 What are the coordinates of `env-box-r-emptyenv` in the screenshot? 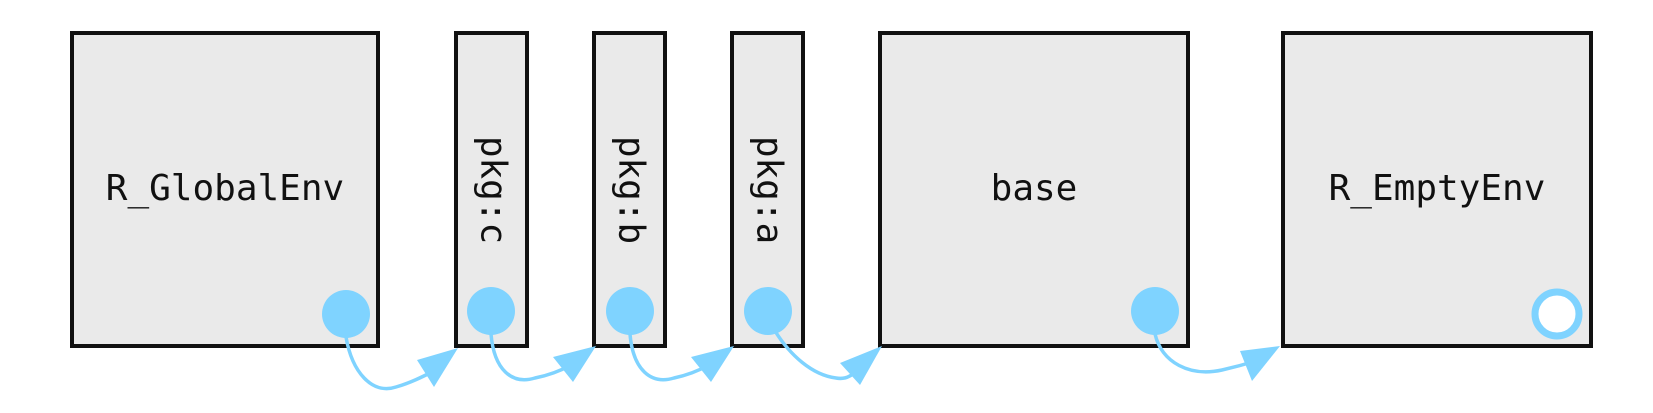 It's located at (1437, 189).